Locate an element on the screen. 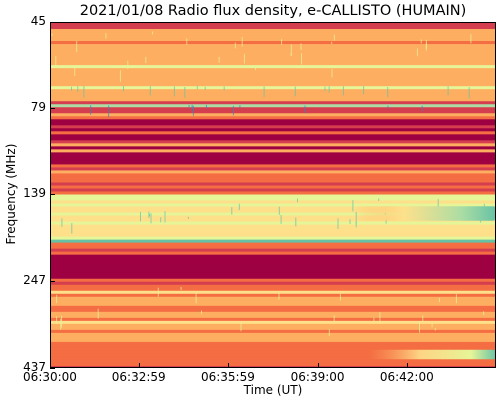  x-tick-label: 06:42:00 is located at coordinates (406, 377).